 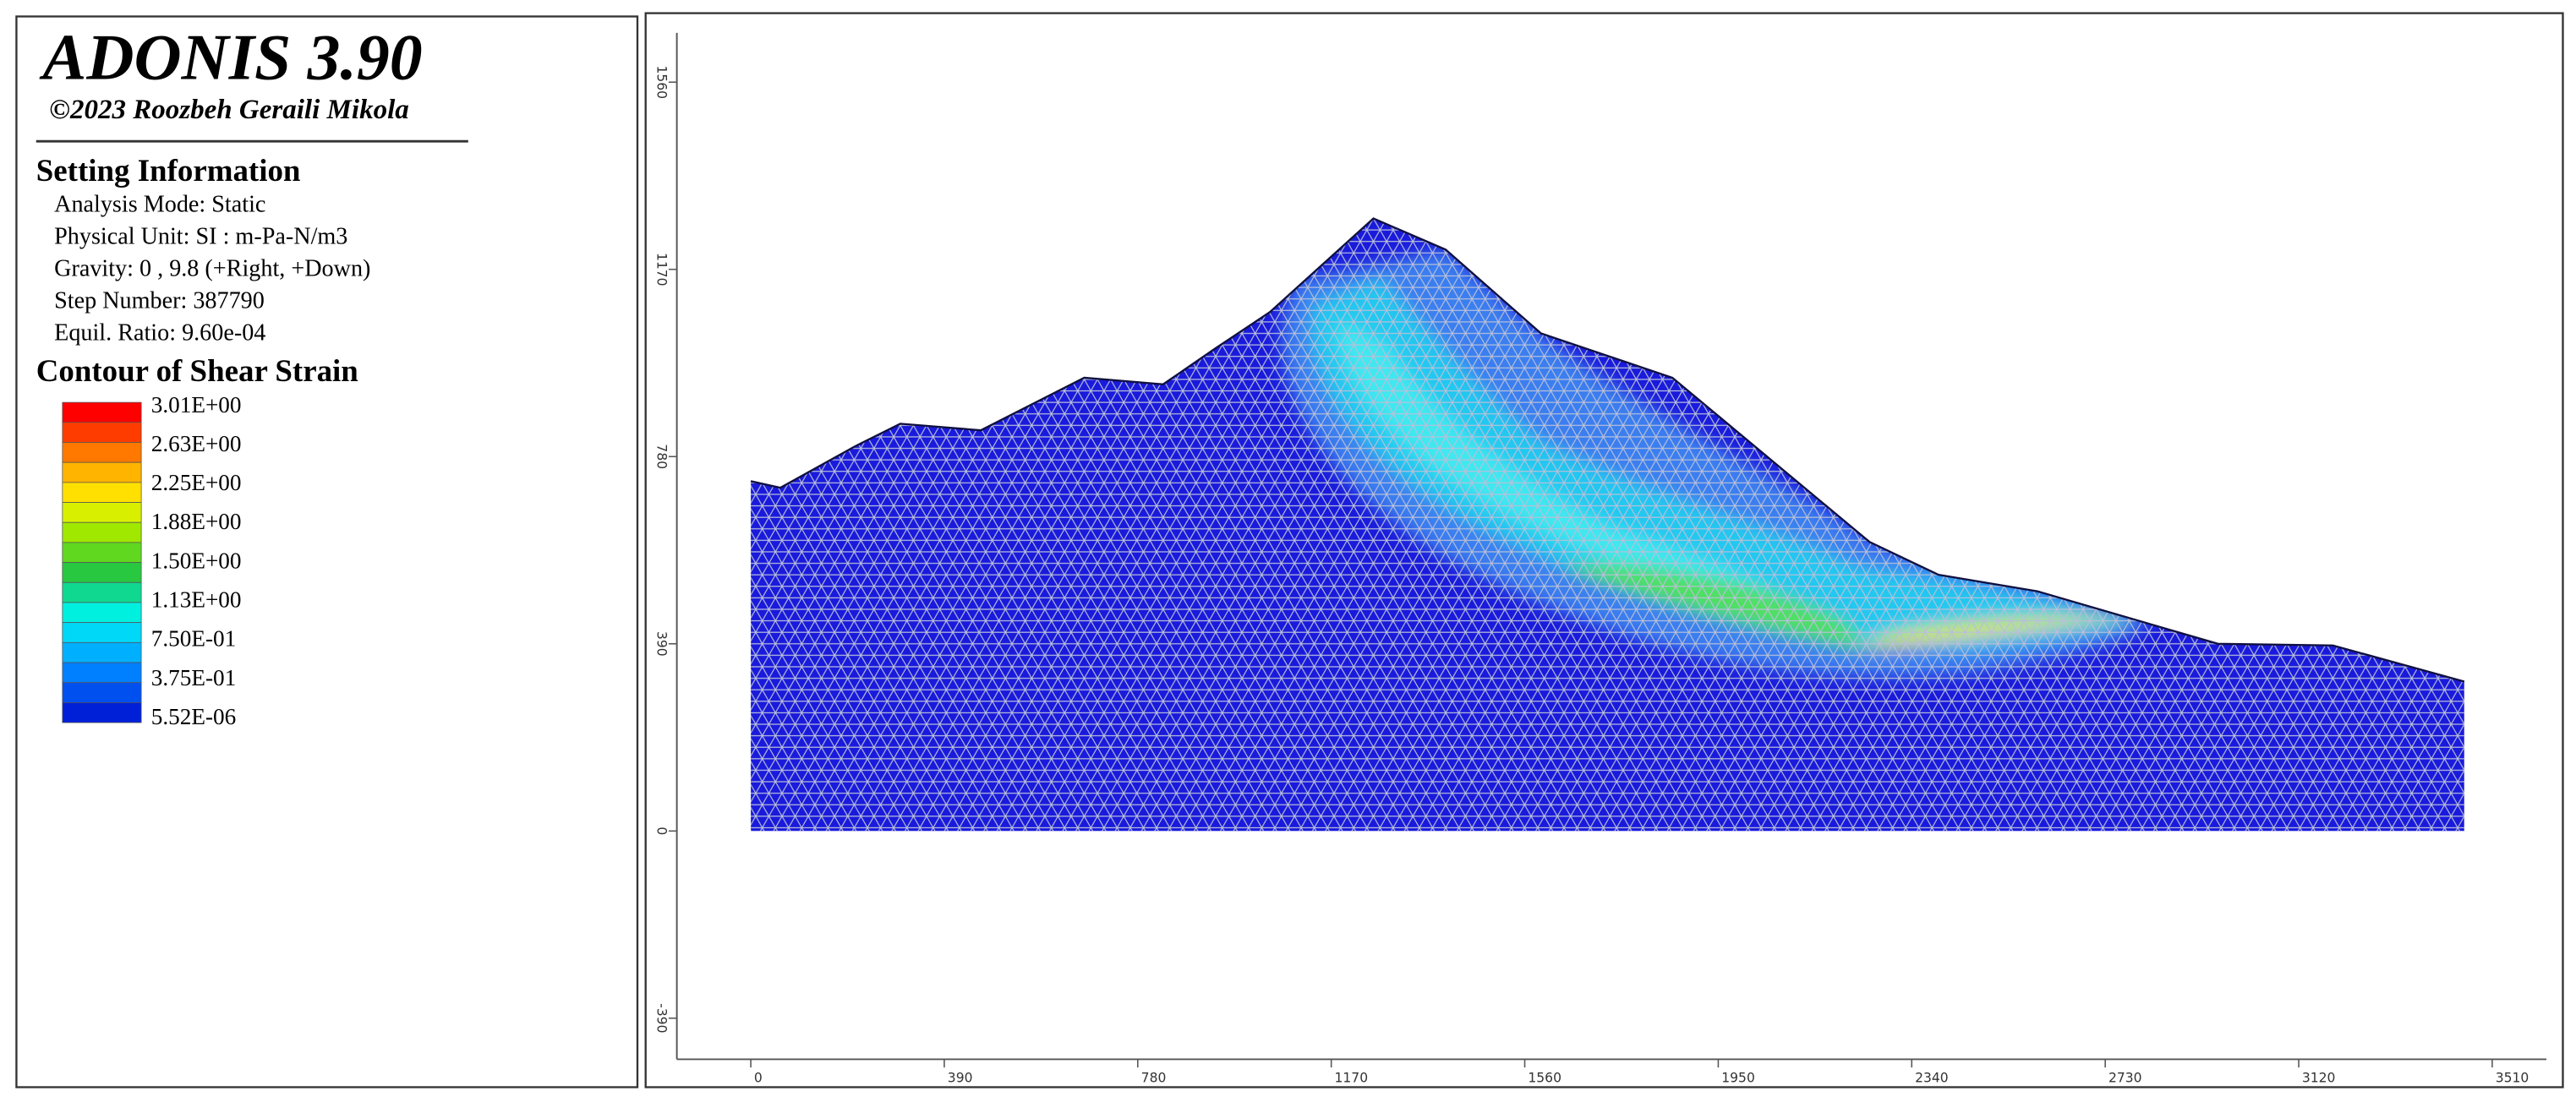 I want to click on y-tick-label: 1560, so click(x=661, y=82).